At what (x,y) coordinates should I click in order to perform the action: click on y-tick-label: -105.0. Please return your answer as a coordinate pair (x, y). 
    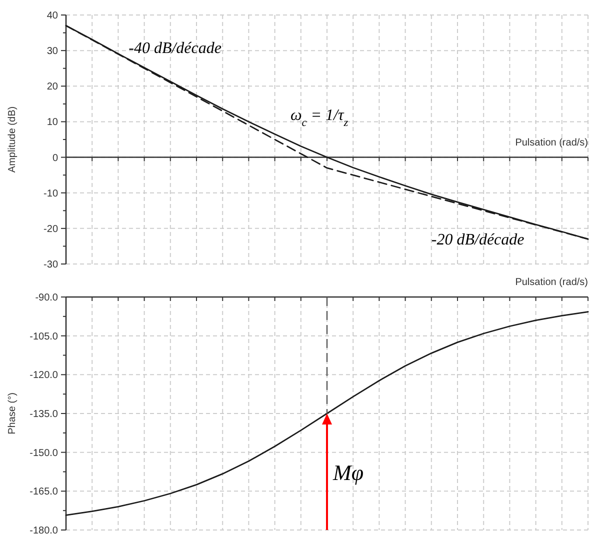
    Looking at the image, I should click on (44, 336).